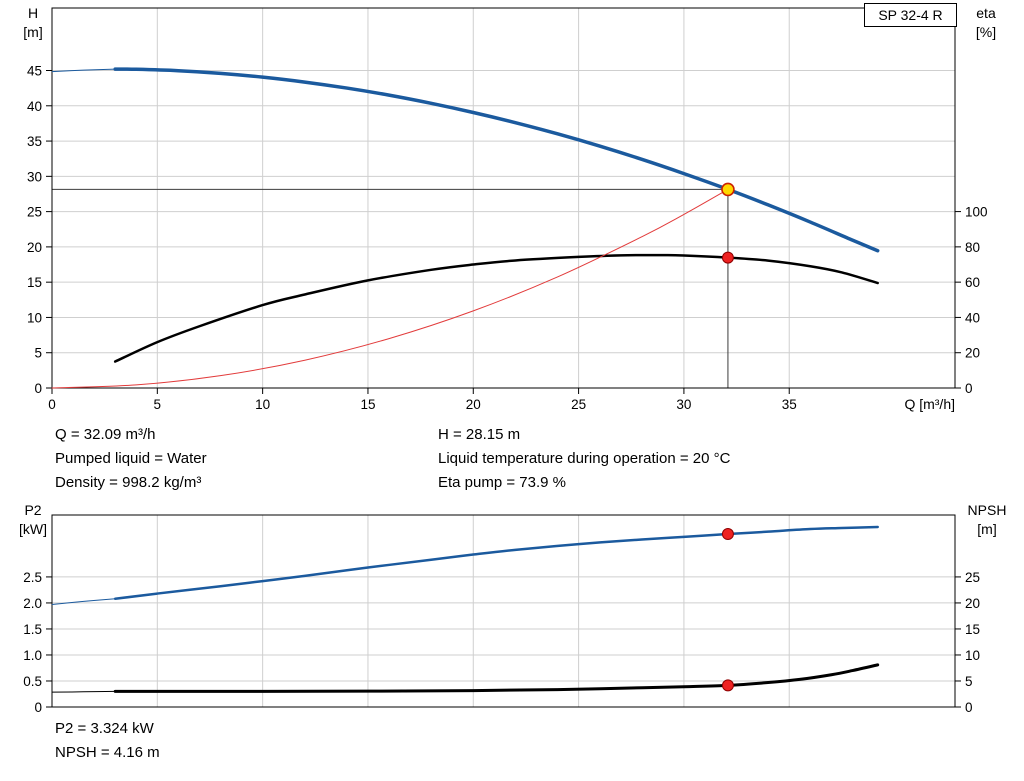  I want to click on y-left-tick-label: 10, so click(34, 317).